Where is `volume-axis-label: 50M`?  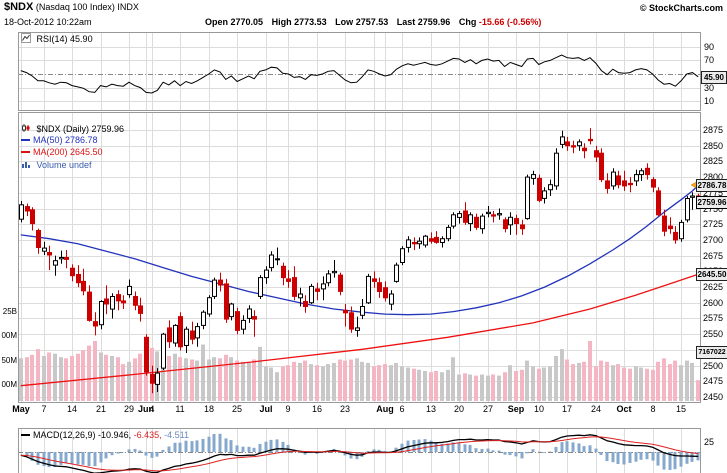 volume-axis-label: 50M is located at coordinates (9, 360).